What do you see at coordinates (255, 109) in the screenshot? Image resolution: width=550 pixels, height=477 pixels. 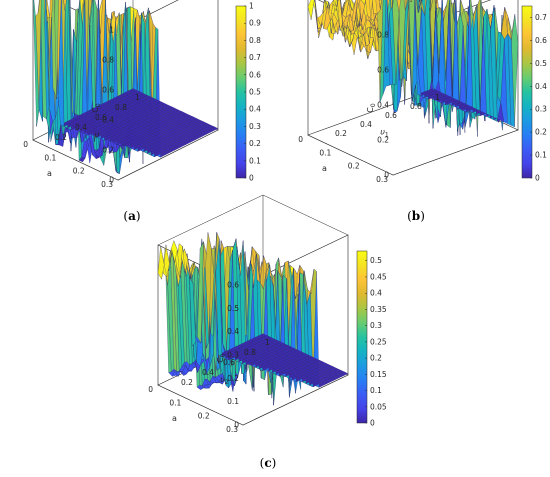 I see `colorbar-tick-label: 0.4` at bounding box center [255, 109].